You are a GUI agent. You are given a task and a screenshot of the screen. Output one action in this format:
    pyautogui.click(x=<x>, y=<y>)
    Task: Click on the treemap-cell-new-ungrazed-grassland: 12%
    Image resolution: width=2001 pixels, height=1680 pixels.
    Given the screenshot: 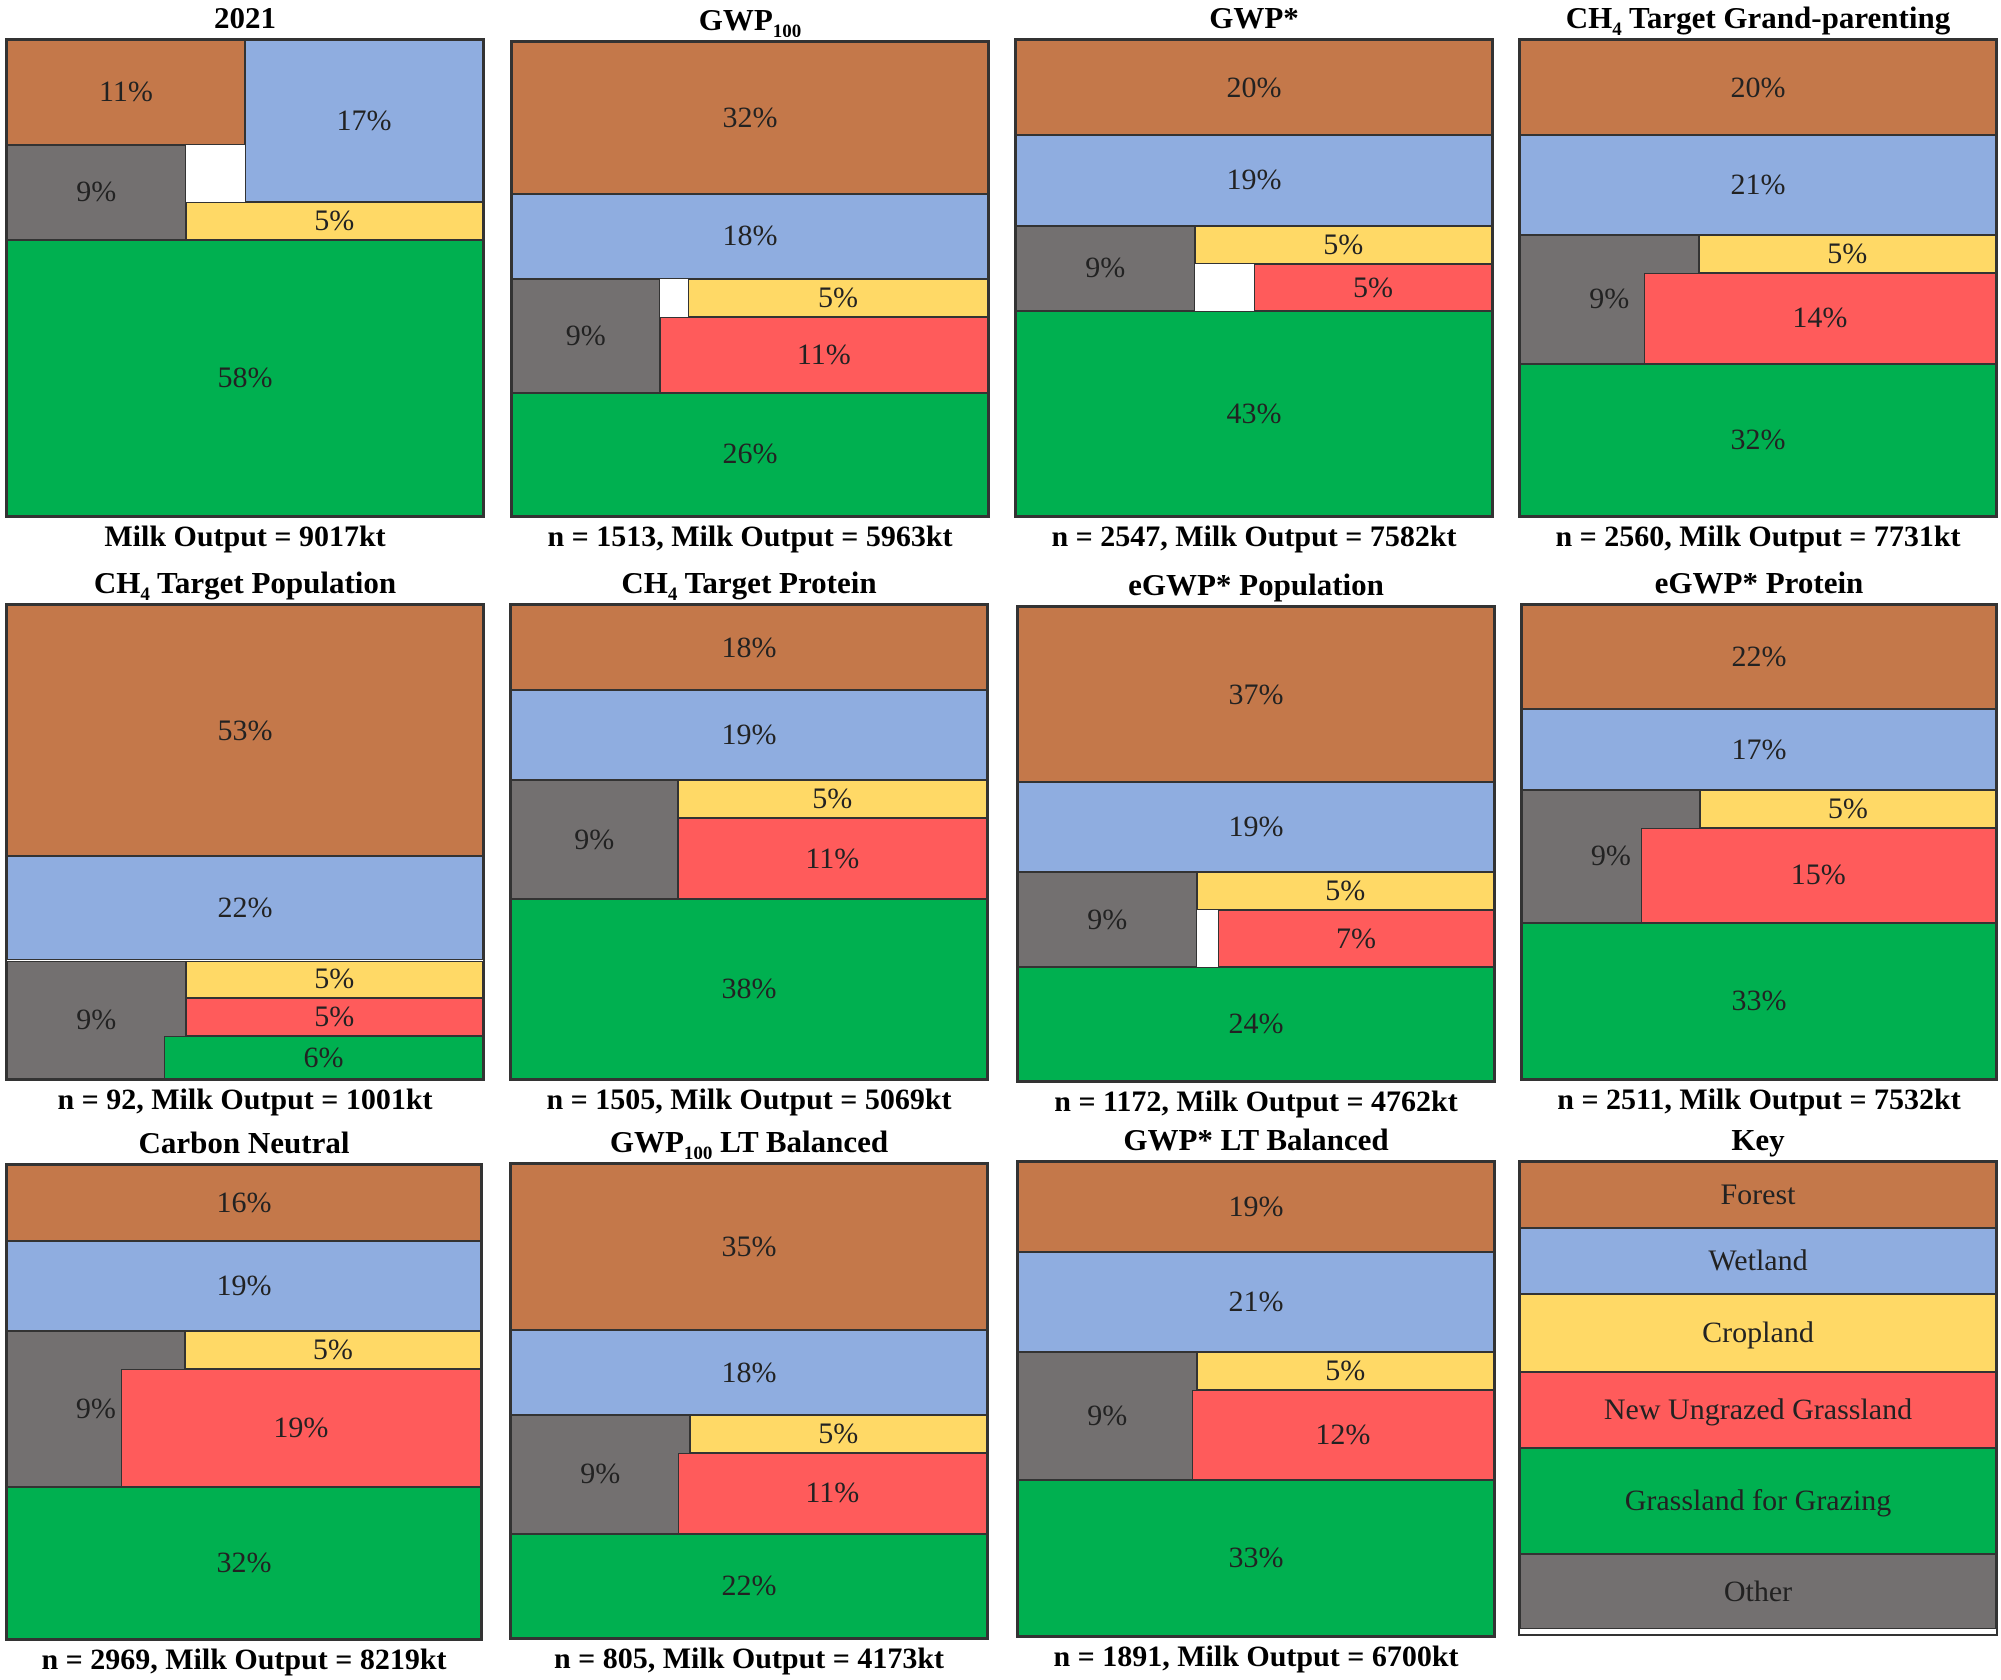 What is the action you would take?
    pyautogui.click(x=1342, y=1434)
    